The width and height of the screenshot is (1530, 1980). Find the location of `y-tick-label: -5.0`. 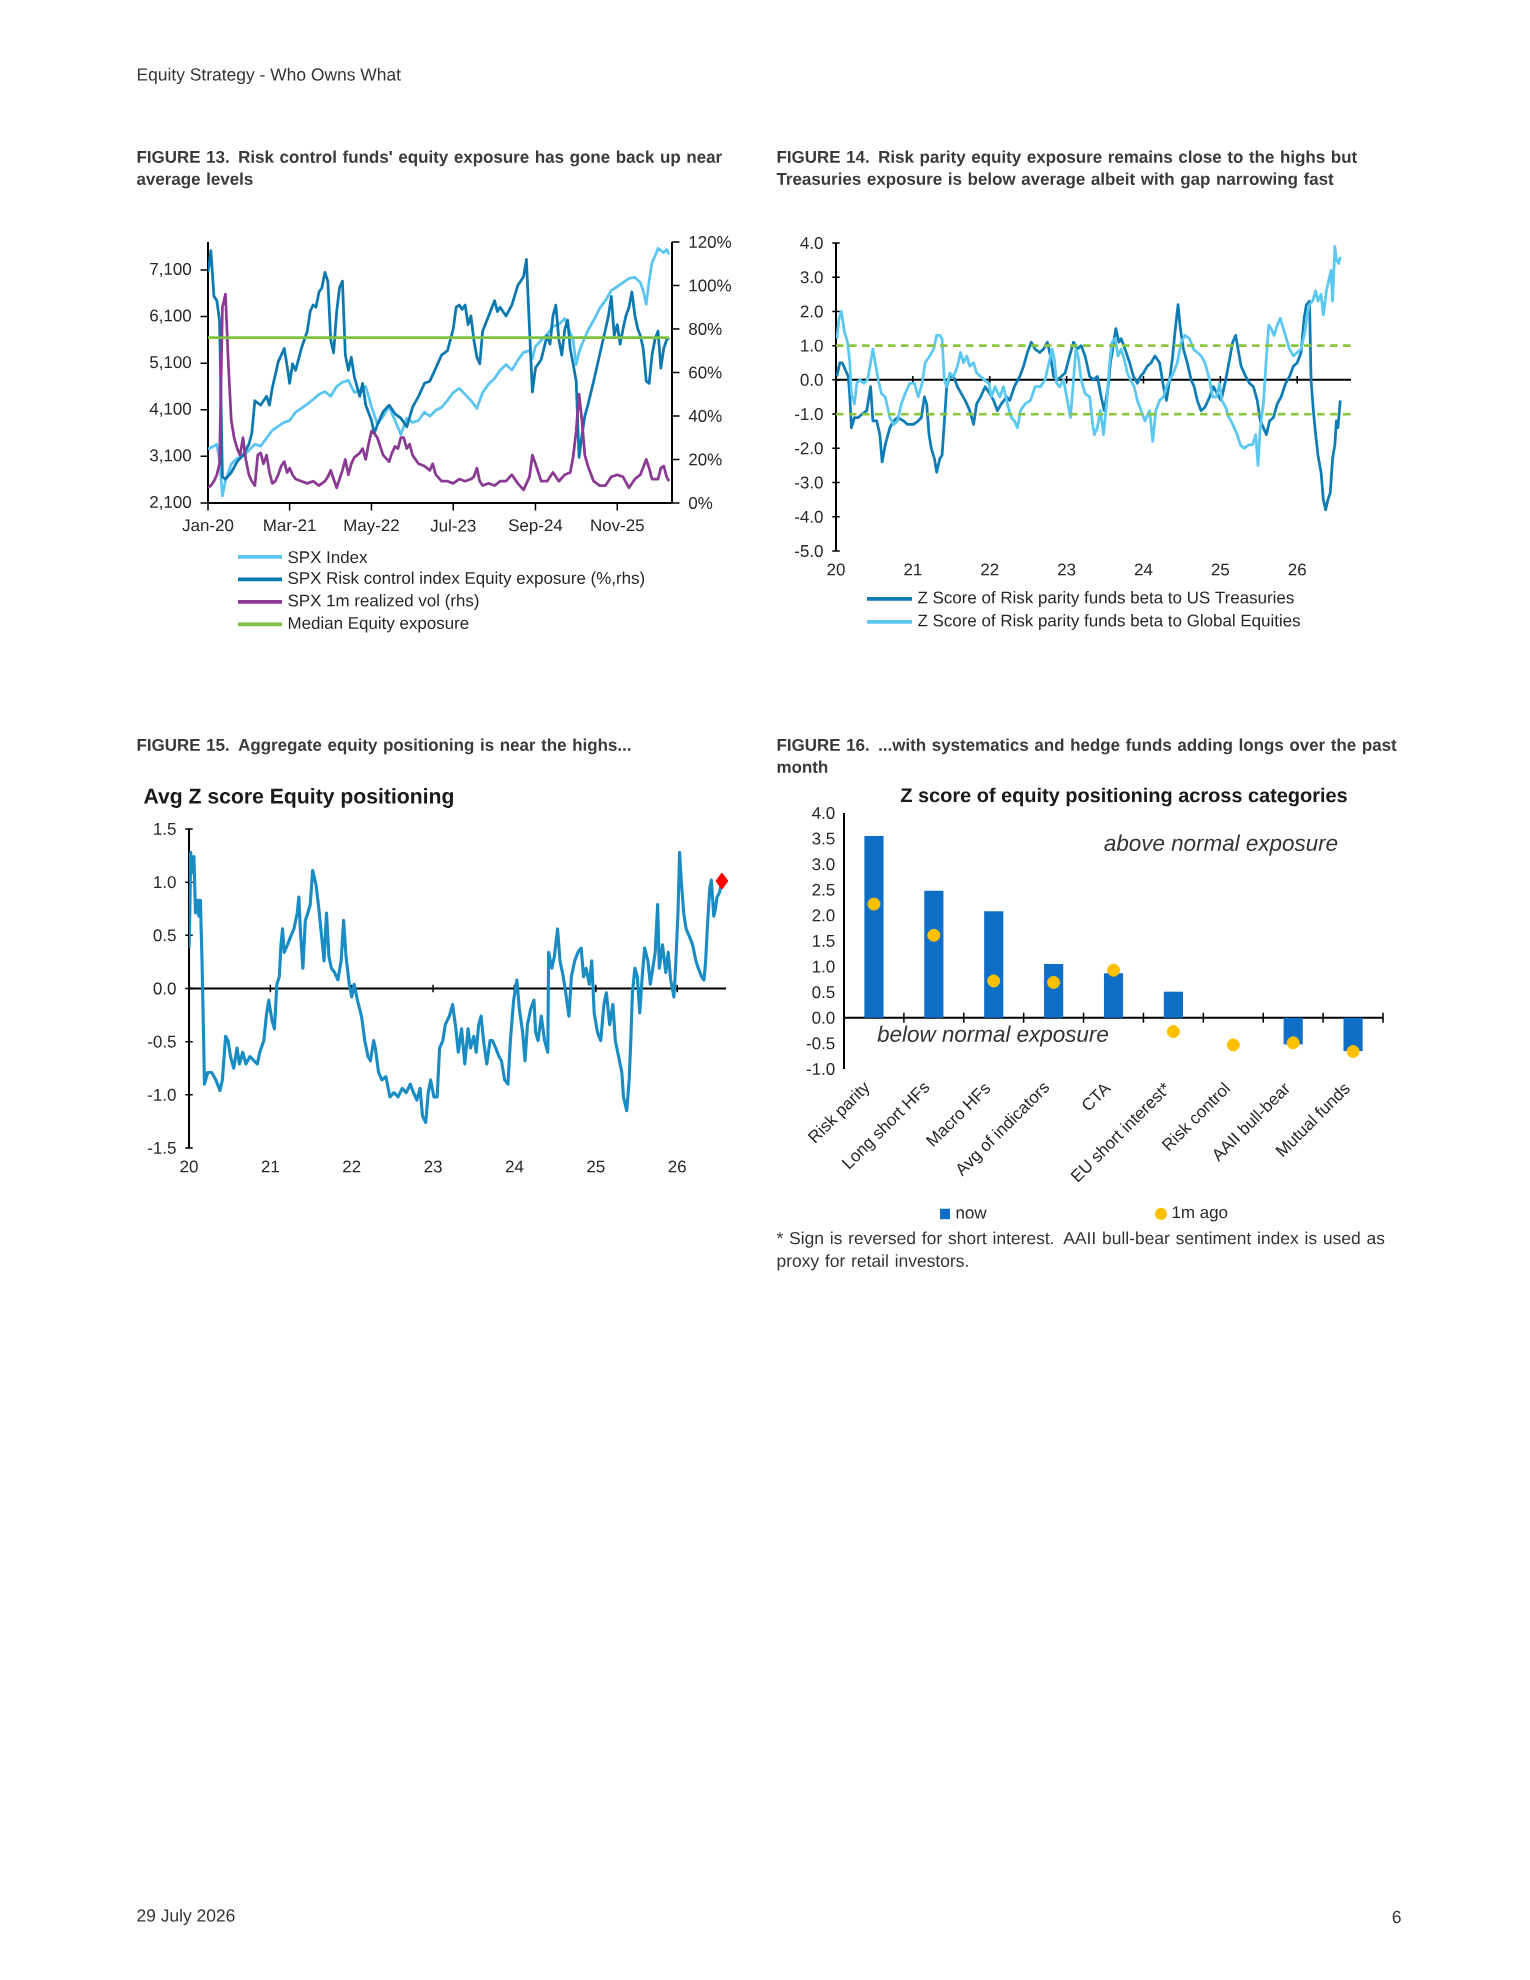

y-tick-label: -5.0 is located at coordinates (809, 550).